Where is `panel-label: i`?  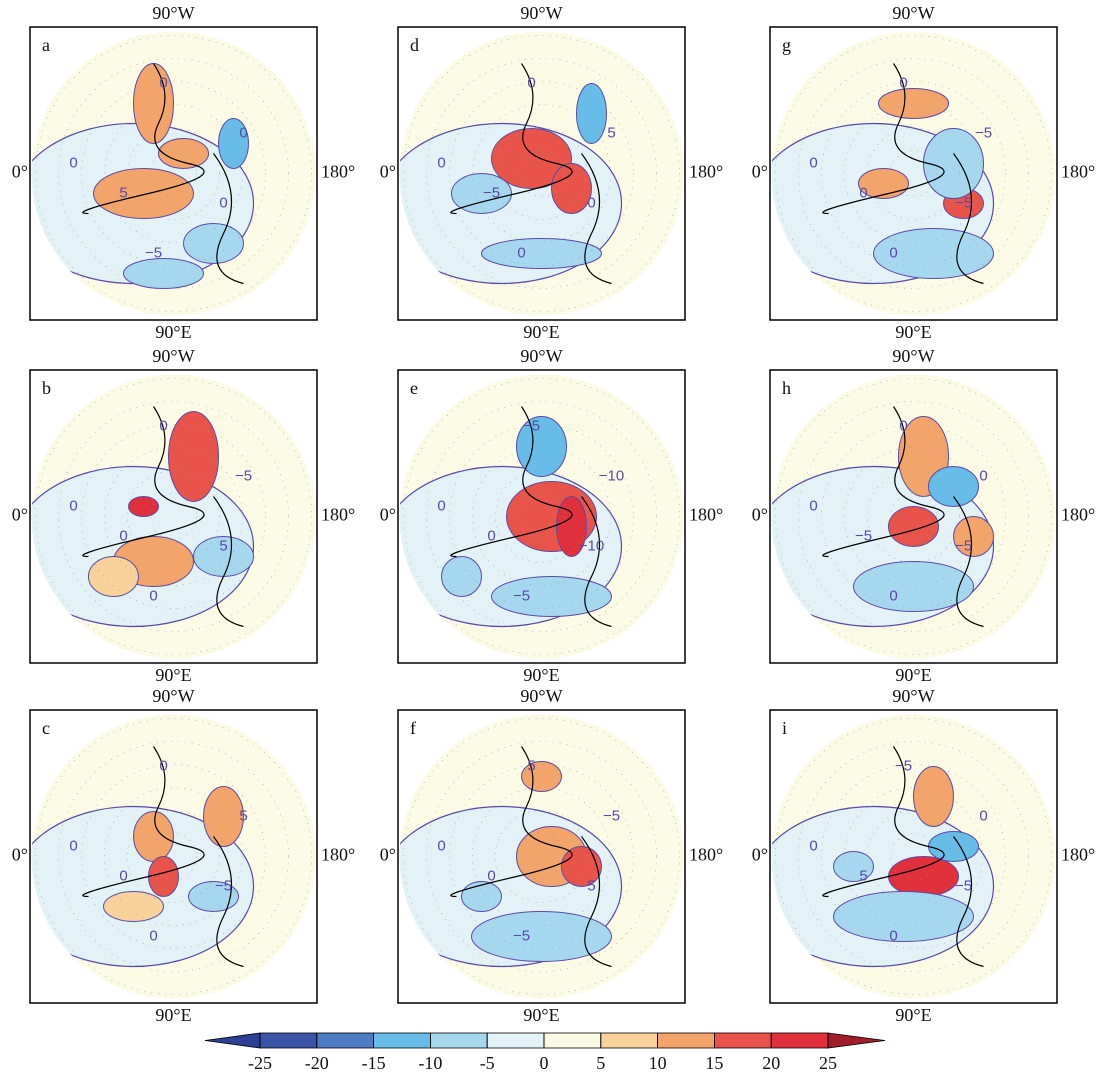
panel-label: i is located at coordinates (784, 728).